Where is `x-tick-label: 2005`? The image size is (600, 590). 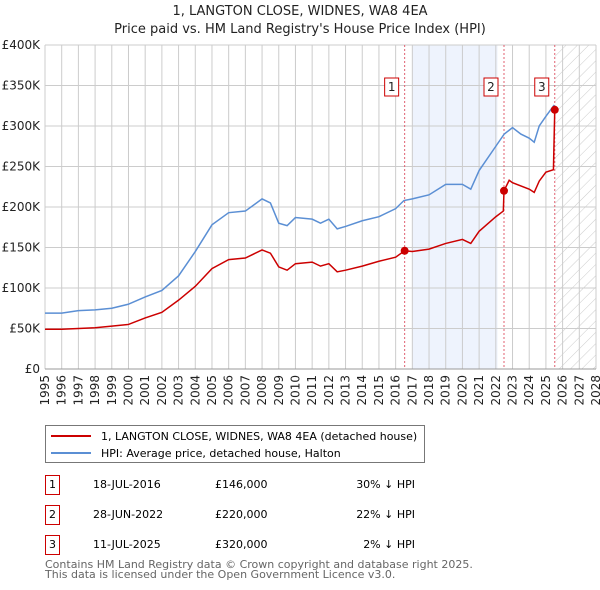
x-tick-label: 2005 is located at coordinates (212, 390).